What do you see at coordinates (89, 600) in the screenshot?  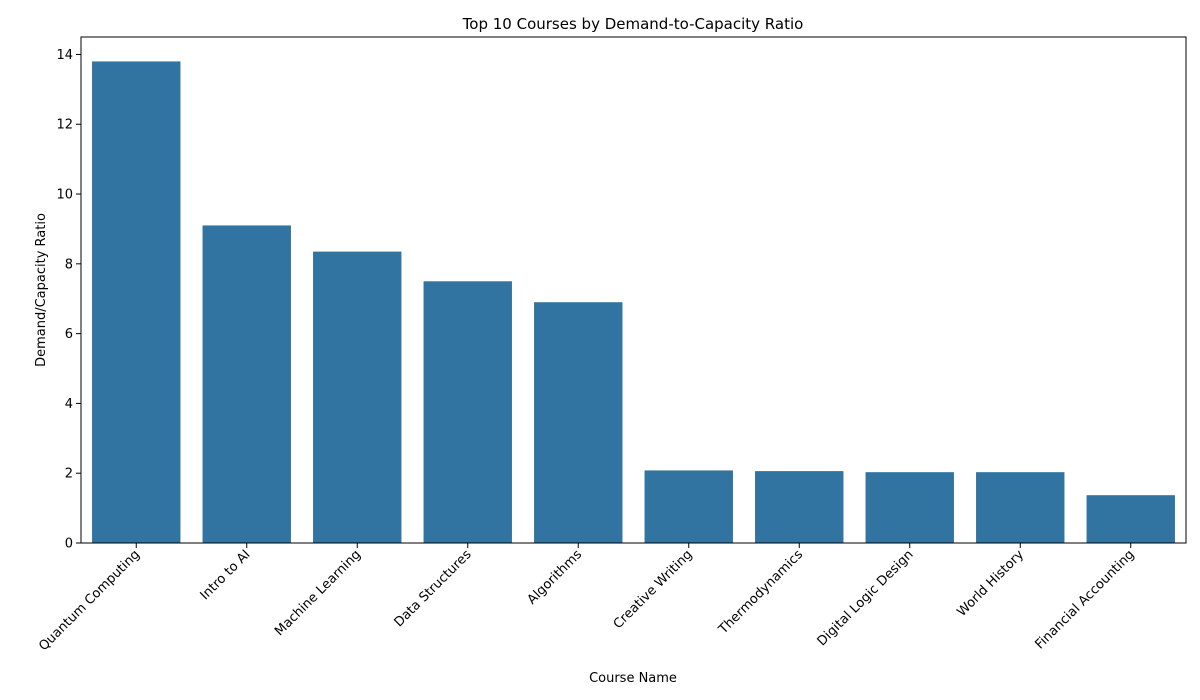 I see `x-tick-label: Quantum Computing` at bounding box center [89, 600].